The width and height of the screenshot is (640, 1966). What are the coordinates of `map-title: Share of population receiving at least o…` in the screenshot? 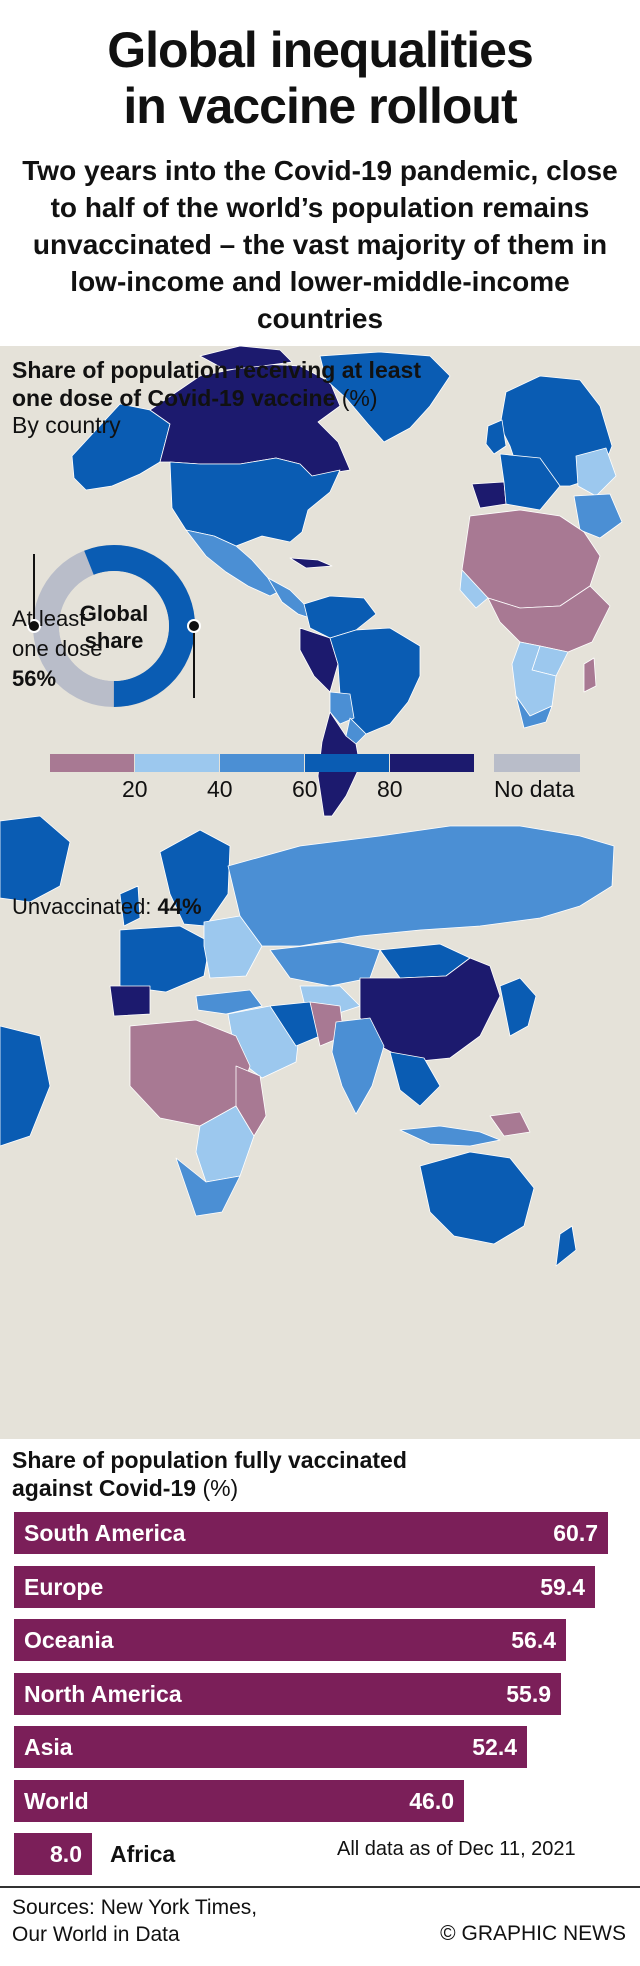 It's located at (216, 384).